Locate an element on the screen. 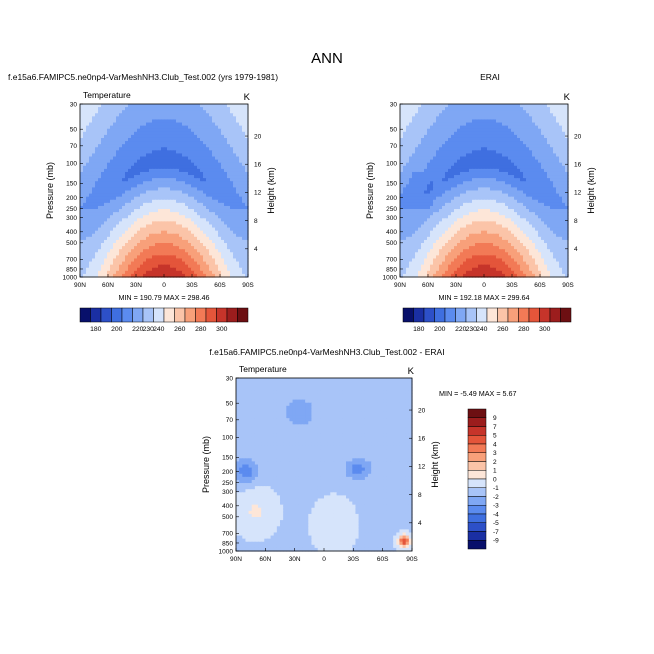 The image size is (654, 654). x-tick-label: 30N is located at coordinates (136, 285).